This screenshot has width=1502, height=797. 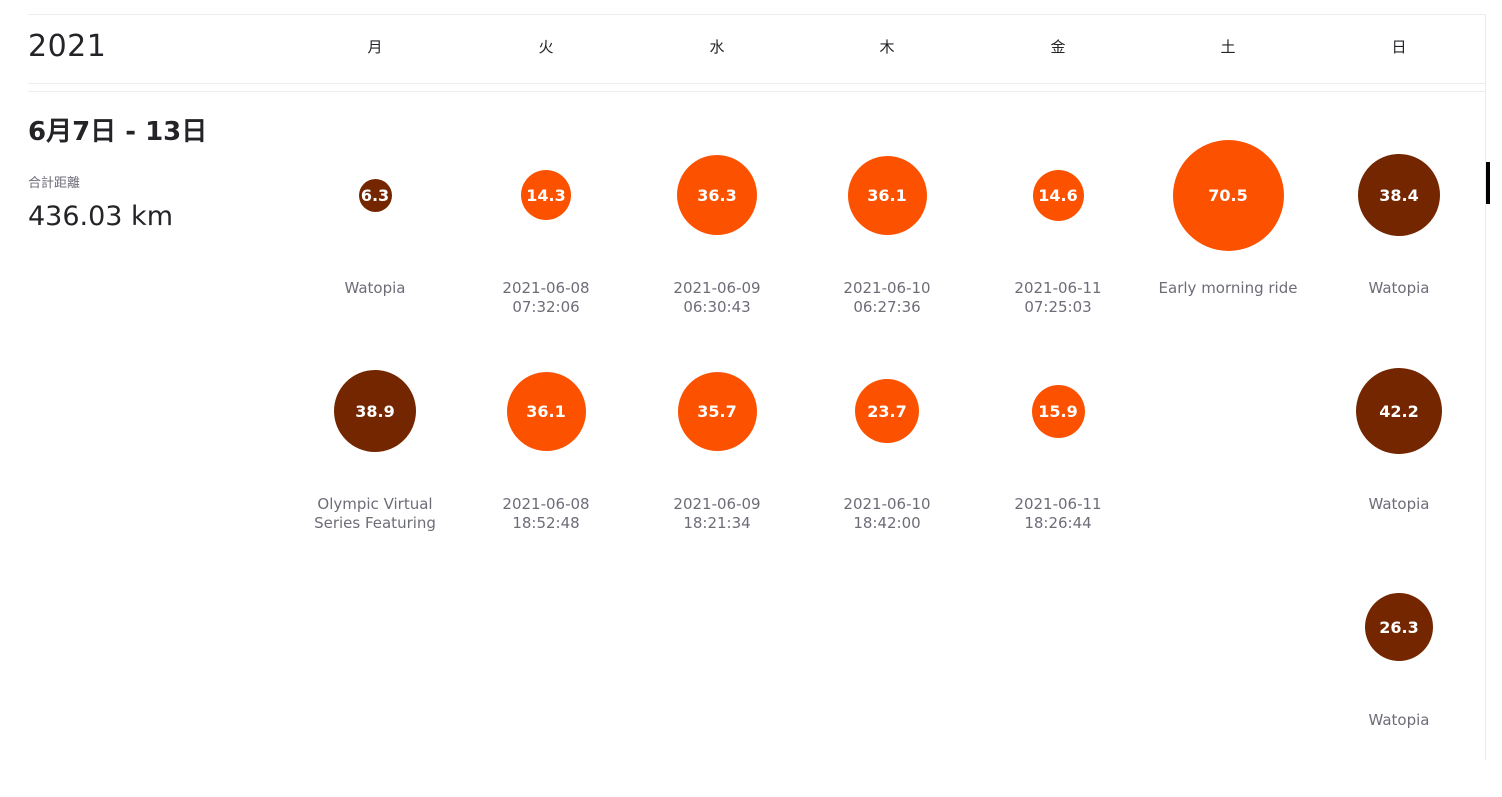 What do you see at coordinates (375, 47) in the screenshot?
I see `weekday-header-mon: 月` at bounding box center [375, 47].